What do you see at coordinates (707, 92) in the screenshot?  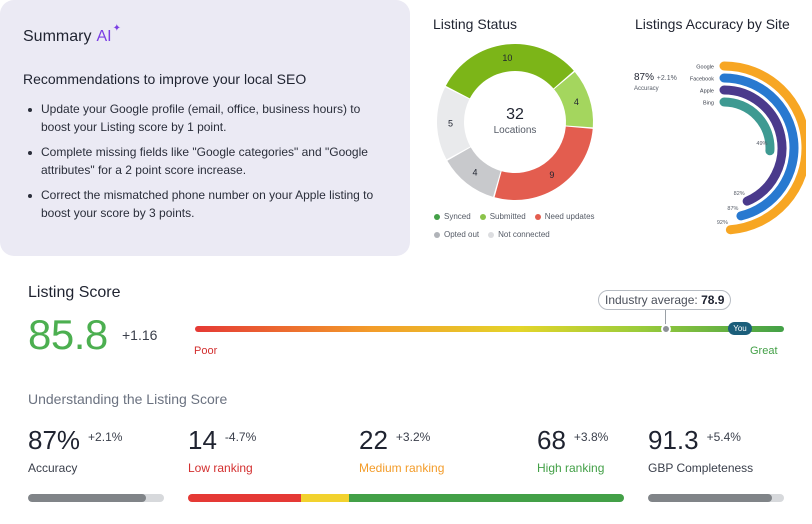 I see `radial-site-label: Apple` at bounding box center [707, 92].